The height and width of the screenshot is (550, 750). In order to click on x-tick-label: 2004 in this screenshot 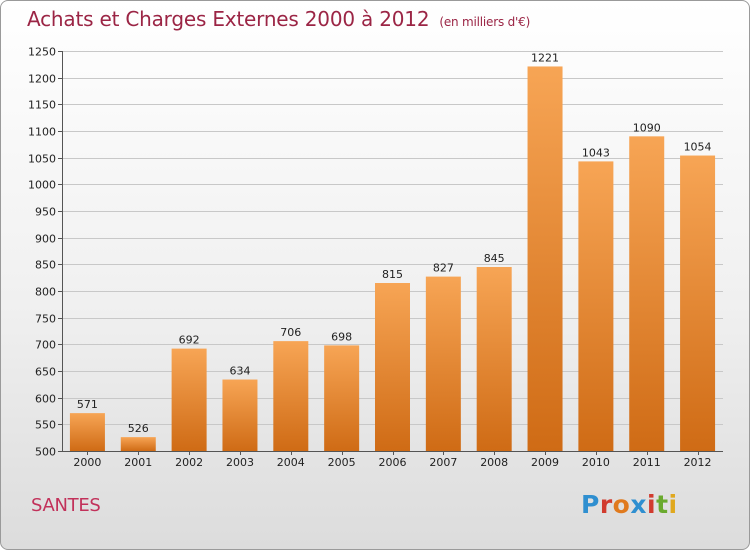, I will do `click(291, 462)`.